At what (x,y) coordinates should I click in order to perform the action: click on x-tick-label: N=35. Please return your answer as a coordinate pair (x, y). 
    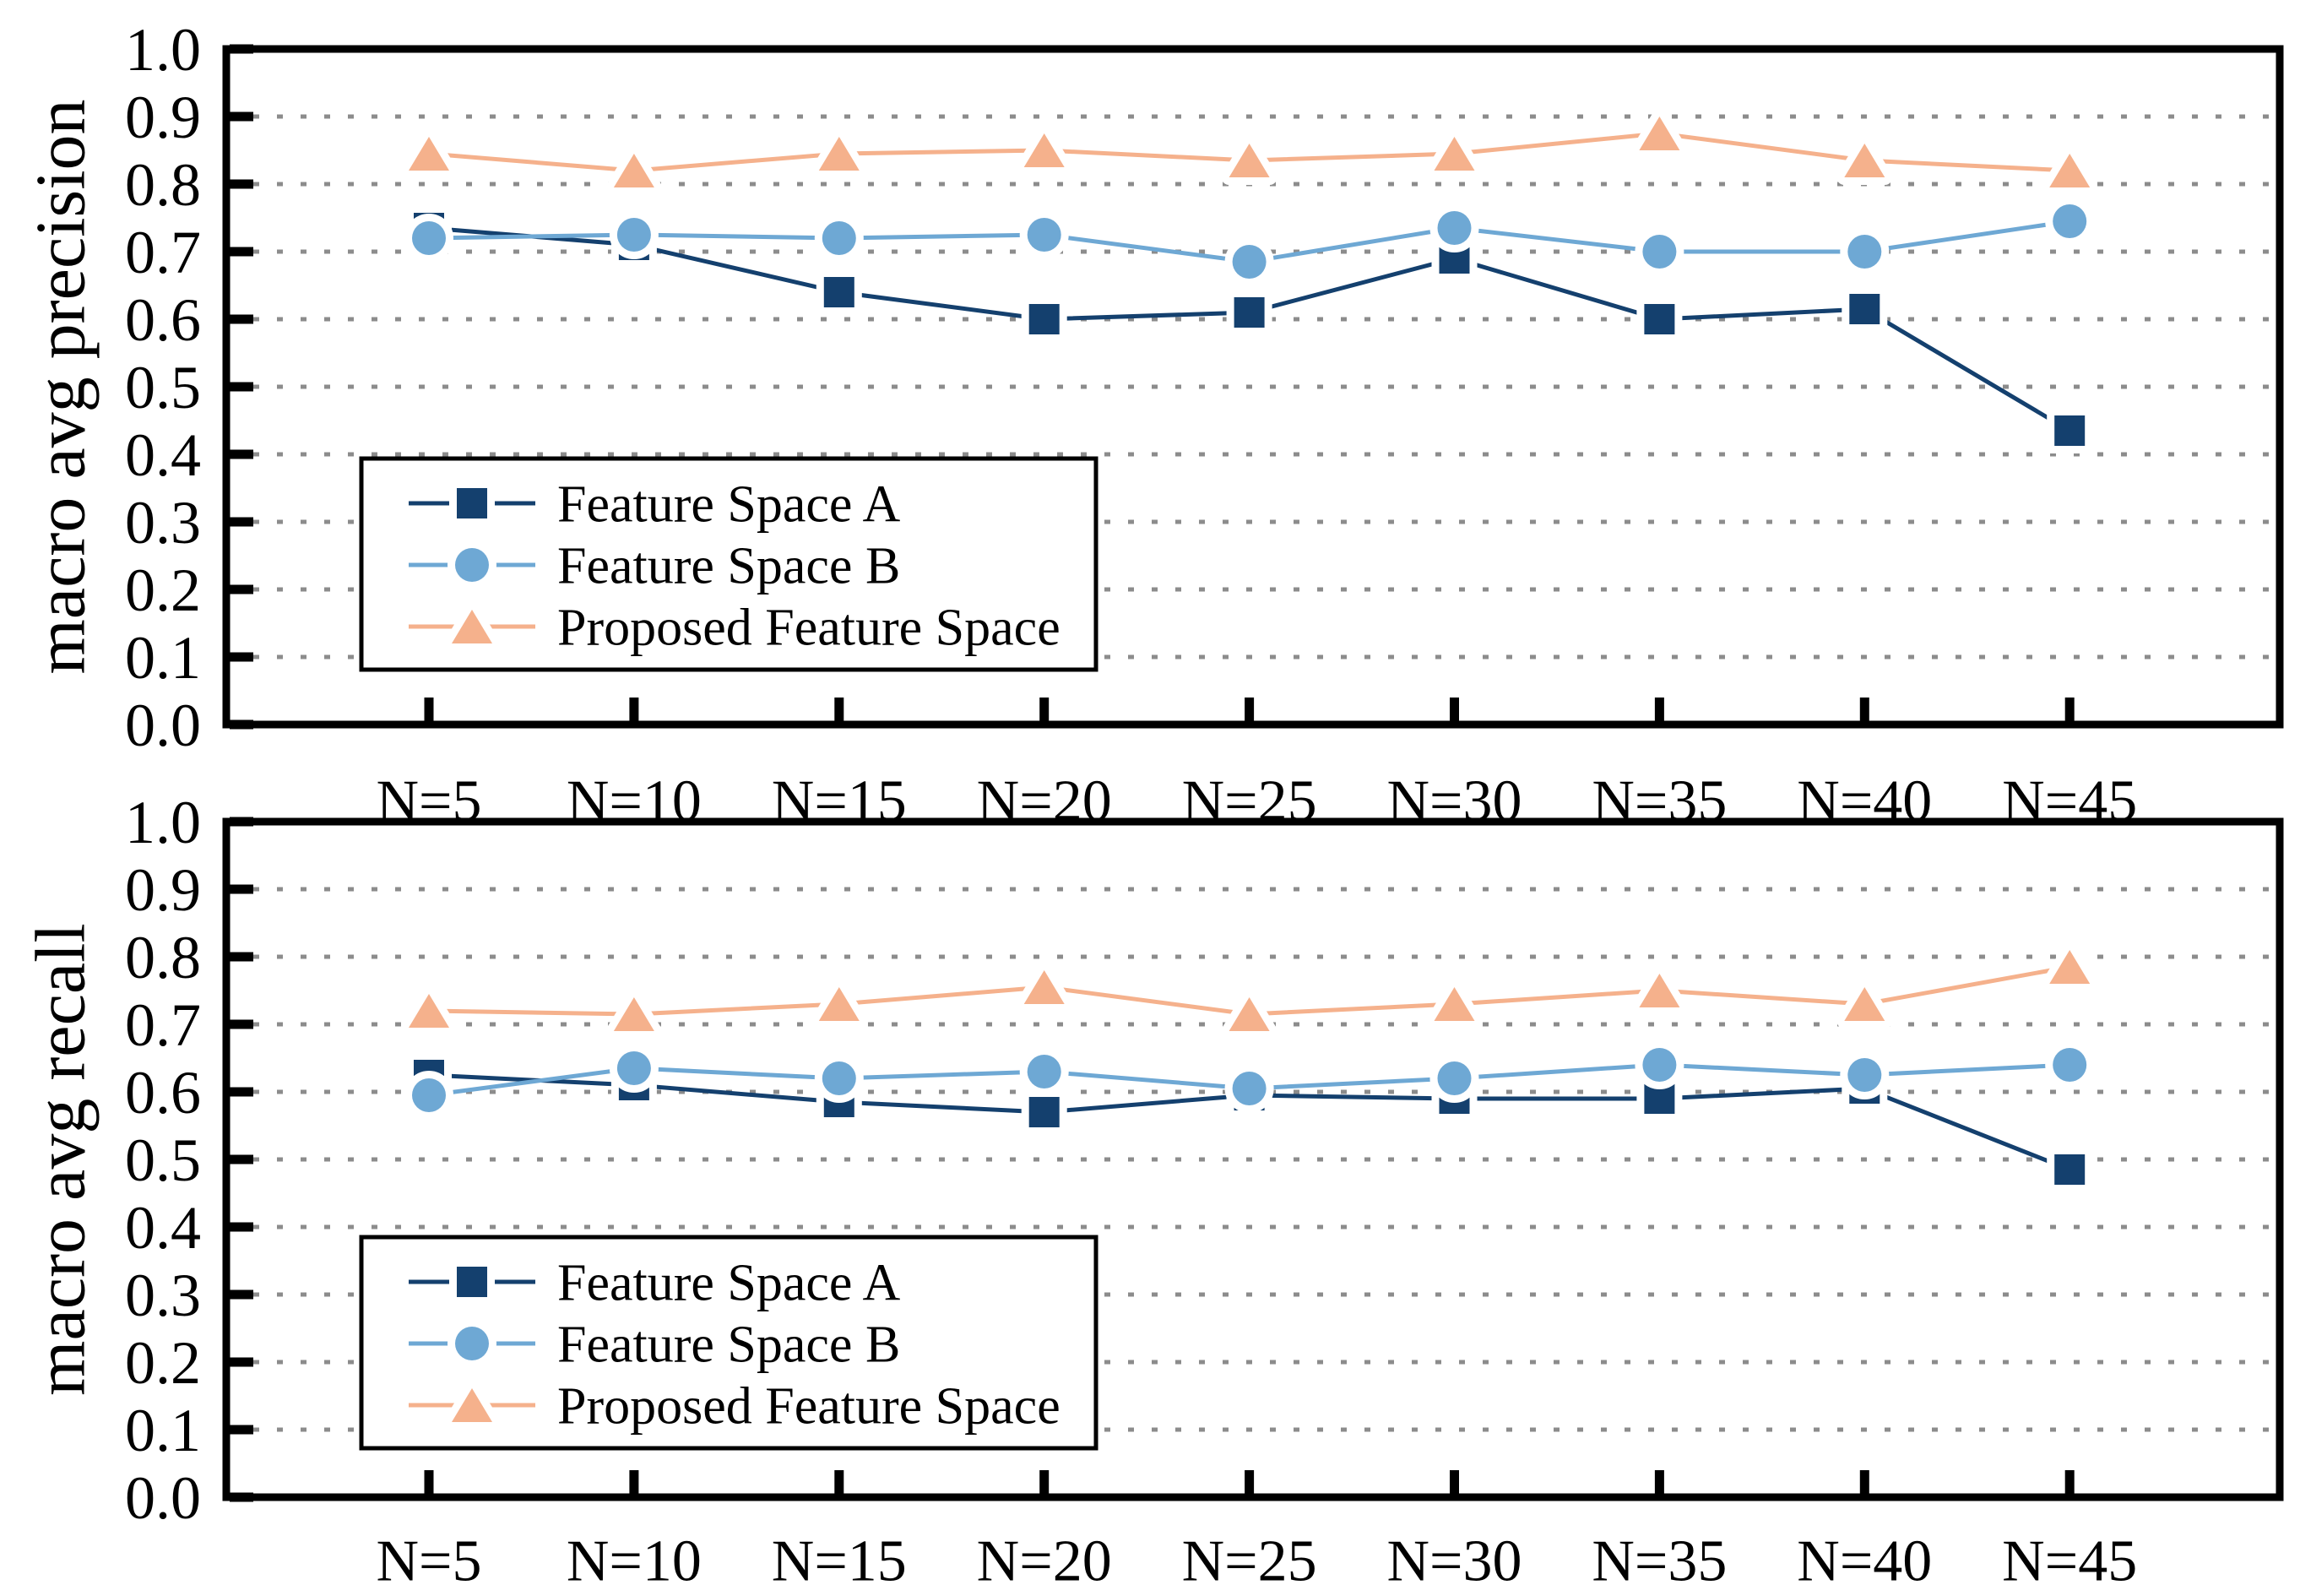
    Looking at the image, I should click on (1659, 1561).